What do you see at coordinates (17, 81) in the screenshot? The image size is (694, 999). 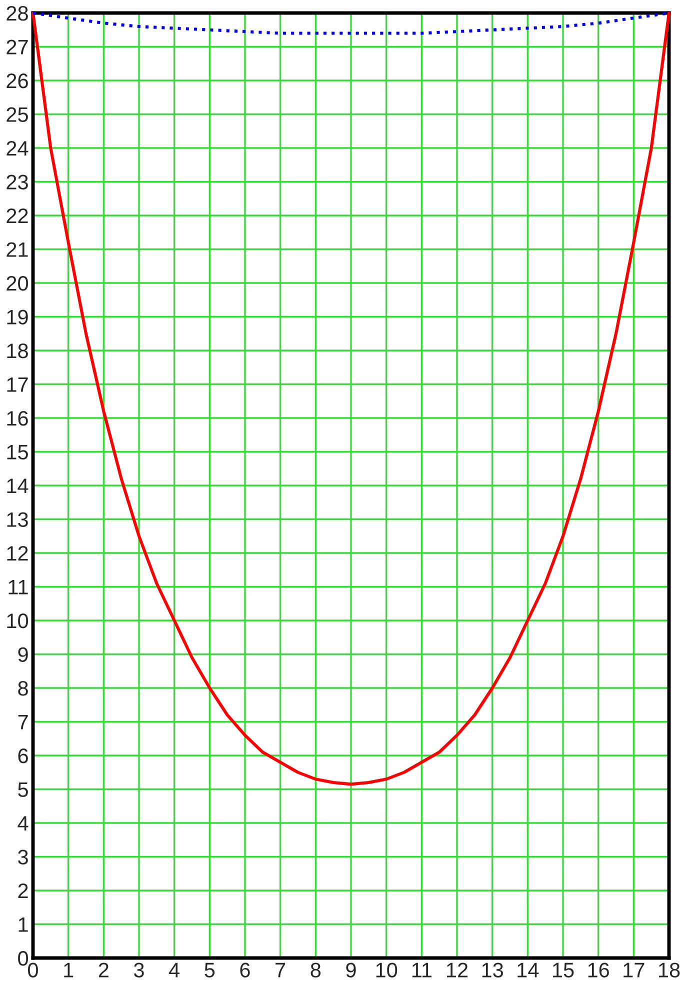 I see `y-tick-label: 26` at bounding box center [17, 81].